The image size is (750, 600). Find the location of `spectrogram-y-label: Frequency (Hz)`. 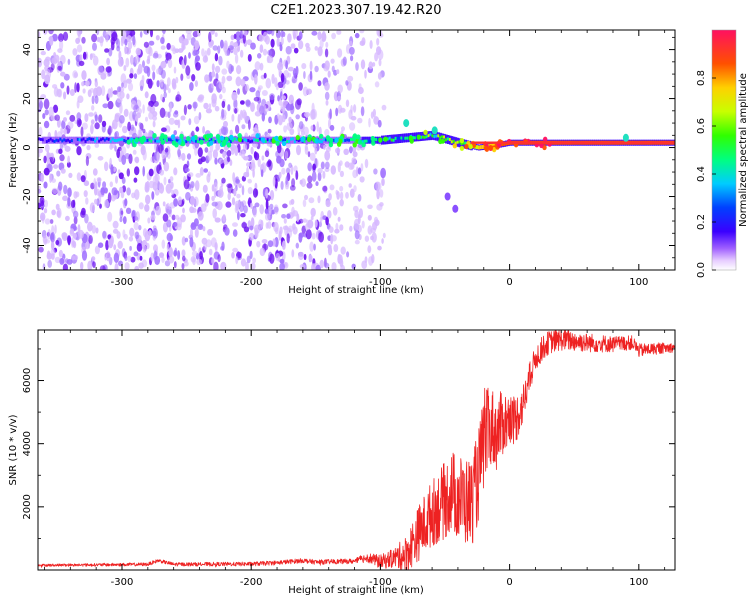

spectrogram-y-label: Frequency (Hz) is located at coordinates (13, 150).